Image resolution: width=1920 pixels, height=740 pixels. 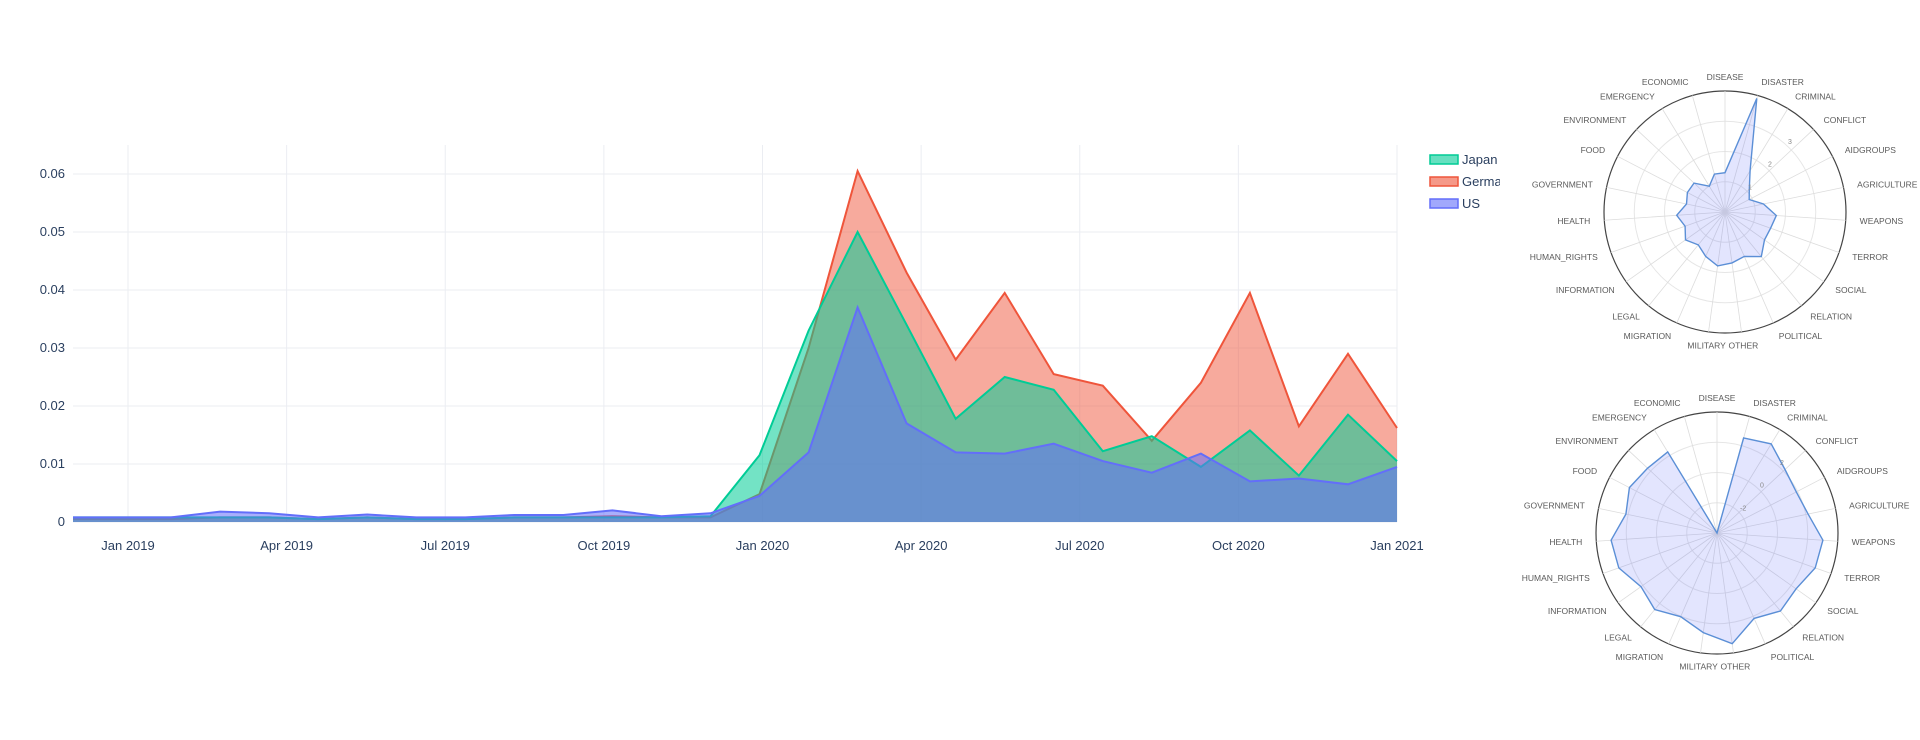 I want to click on radar-category-label: MILITARY, so click(x=1698, y=667).